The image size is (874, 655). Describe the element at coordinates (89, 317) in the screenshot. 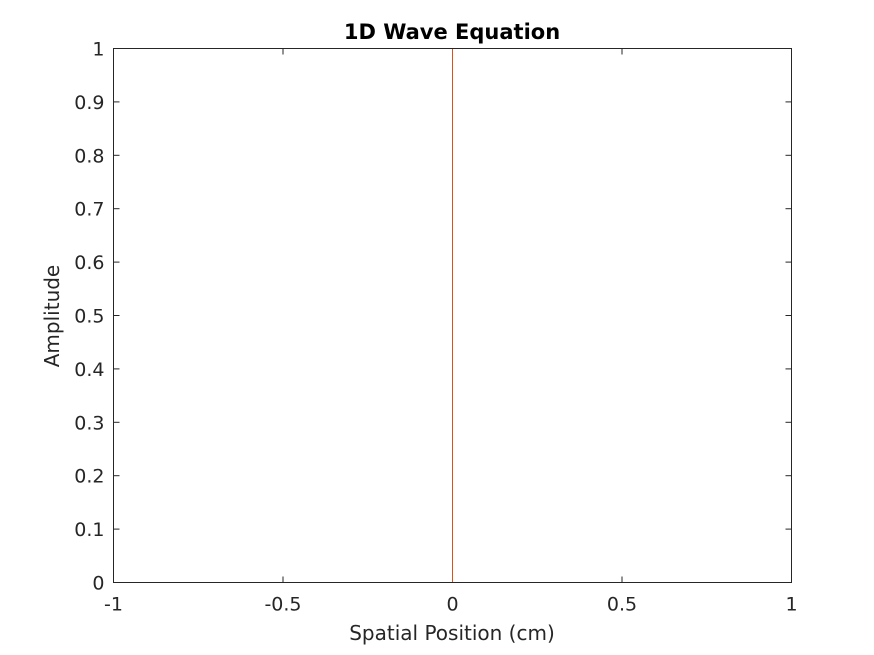

I see `y-tick-label: 0.5` at that location.